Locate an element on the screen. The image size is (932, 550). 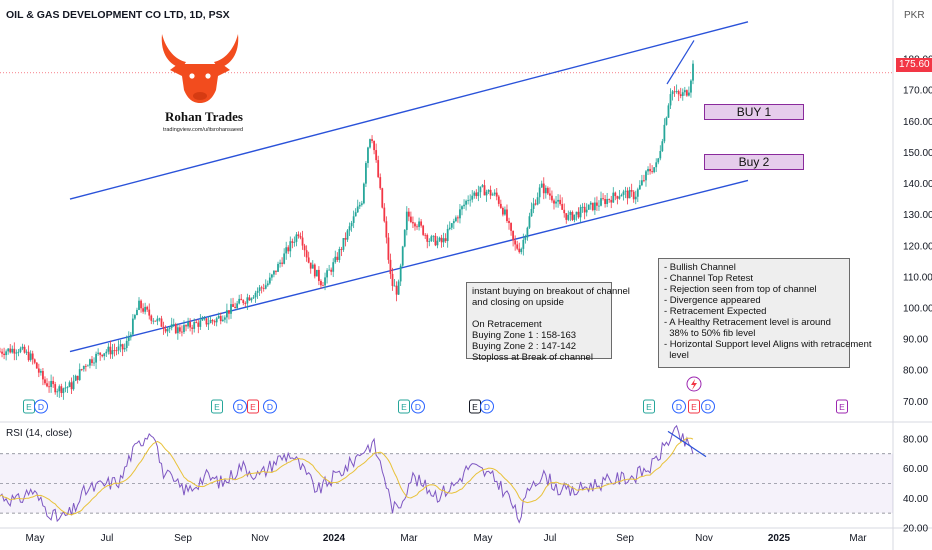
note-line: - Rejection seen from top of channel is located at coordinates (740, 289).